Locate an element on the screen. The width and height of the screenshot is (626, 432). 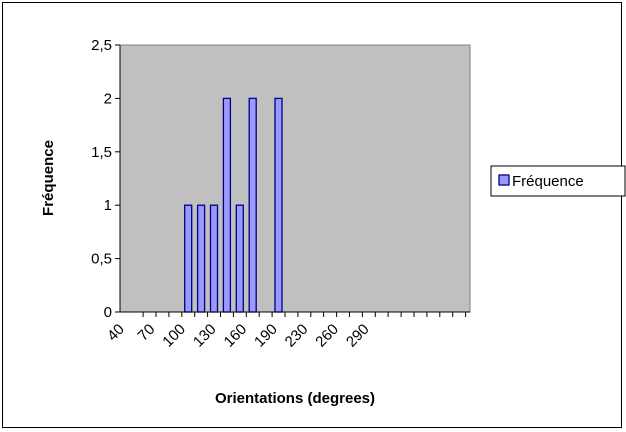
y-axis: 0 0,5 1 1,5 2 2,5 is located at coordinates (106, 179).